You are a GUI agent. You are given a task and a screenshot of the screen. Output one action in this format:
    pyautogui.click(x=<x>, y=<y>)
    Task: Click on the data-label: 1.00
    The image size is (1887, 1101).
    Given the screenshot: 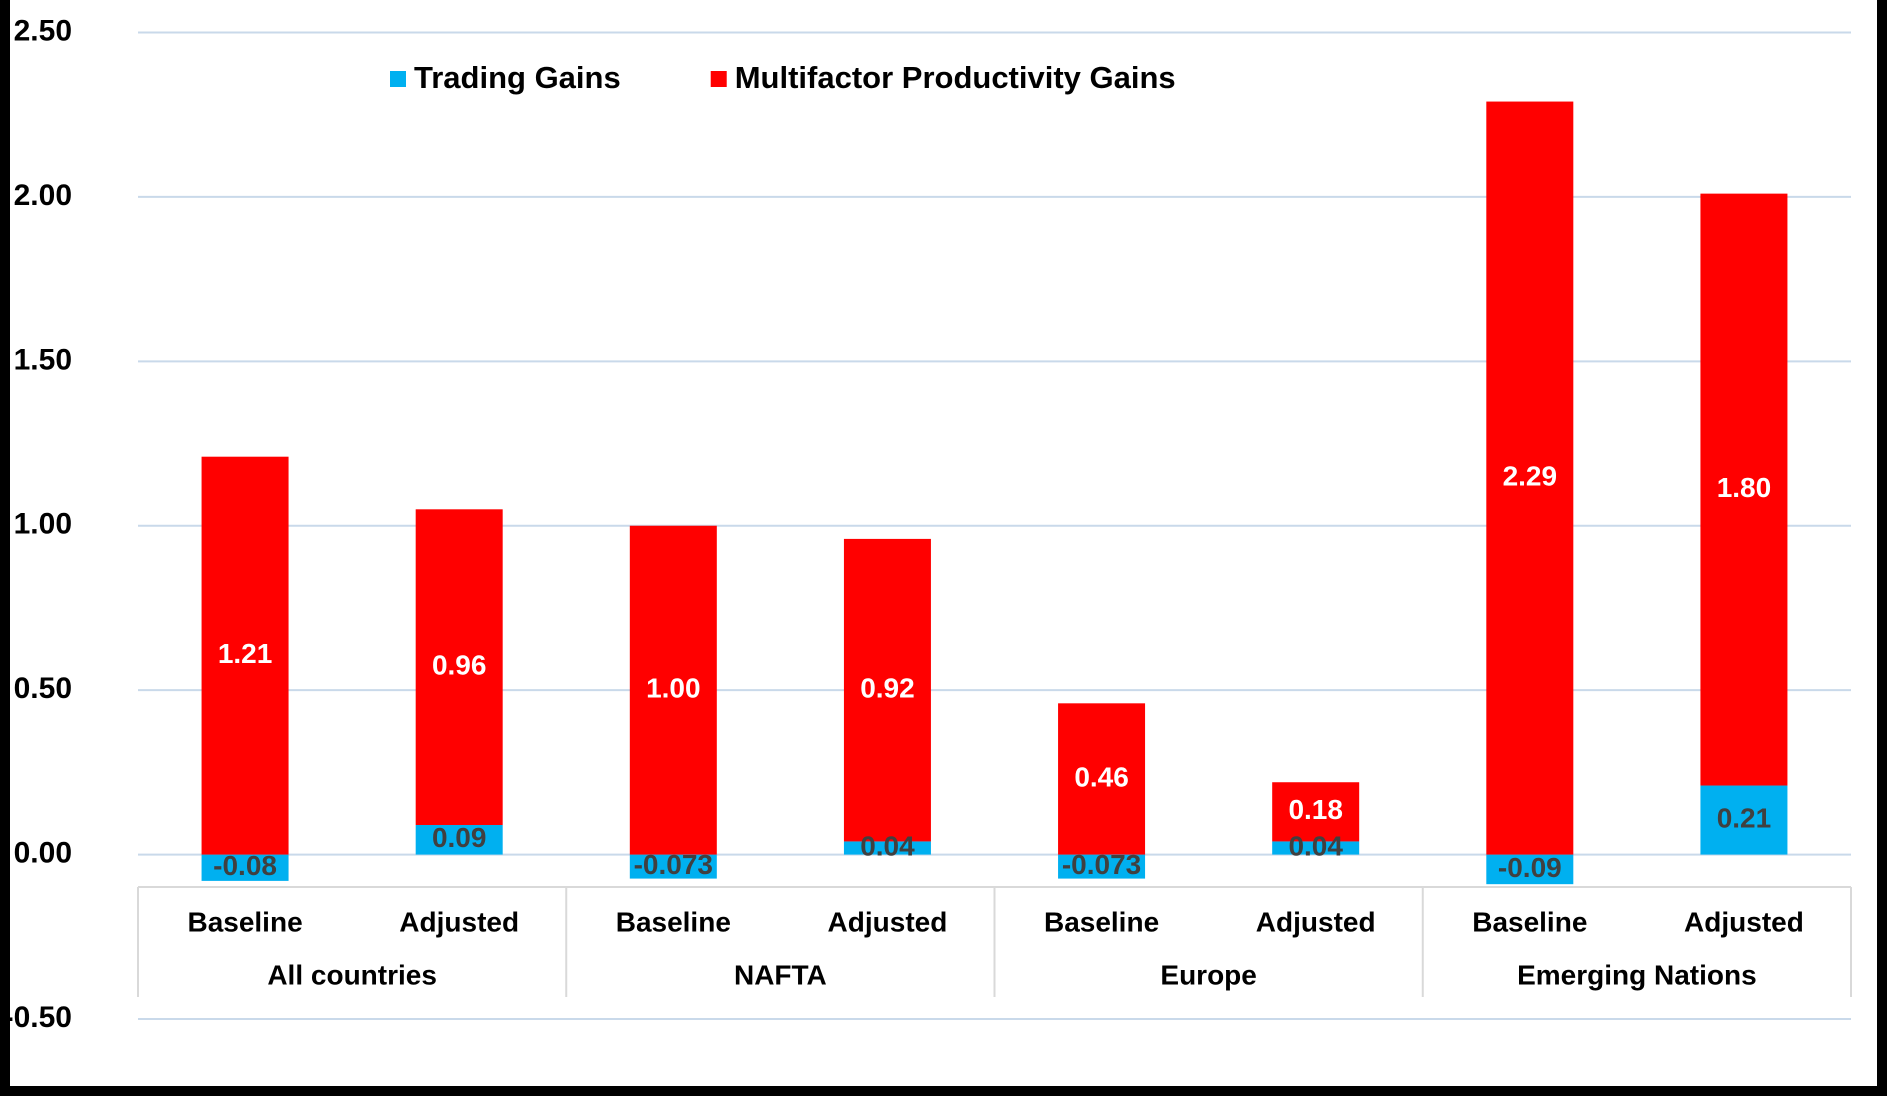 What is the action you would take?
    pyautogui.click(x=673, y=688)
    